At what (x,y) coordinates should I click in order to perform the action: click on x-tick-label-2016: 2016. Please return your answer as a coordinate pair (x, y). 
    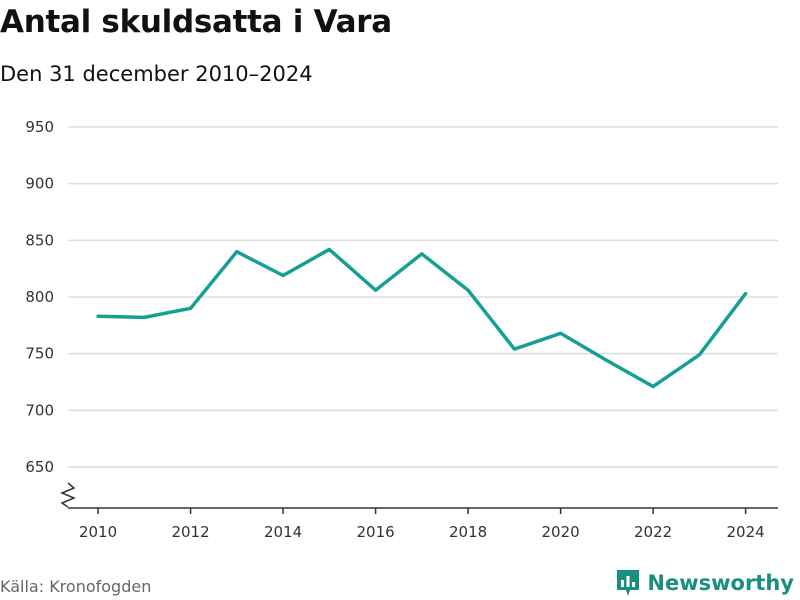
    Looking at the image, I should click on (375, 532).